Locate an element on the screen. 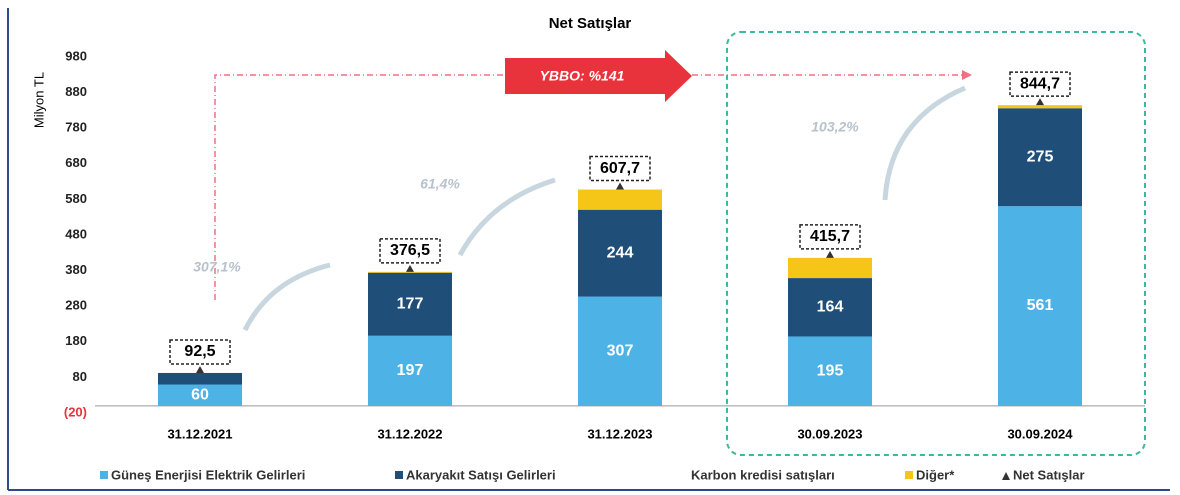 This screenshot has width=1180, height=495. segment-label: 60 is located at coordinates (200, 394).